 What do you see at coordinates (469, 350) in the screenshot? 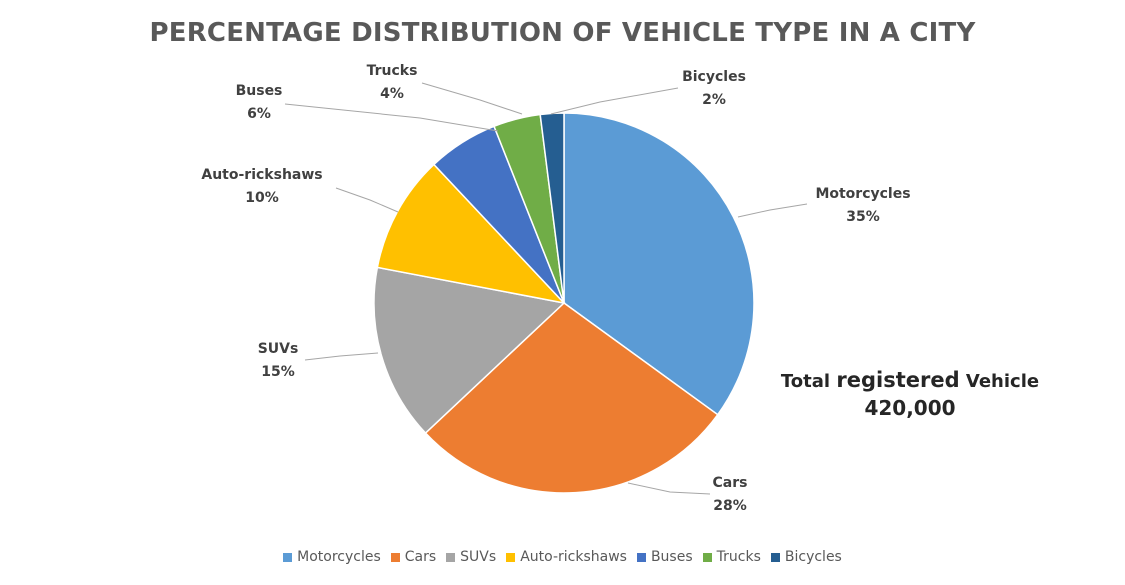
I see `pie-slice-suvs` at bounding box center [469, 350].